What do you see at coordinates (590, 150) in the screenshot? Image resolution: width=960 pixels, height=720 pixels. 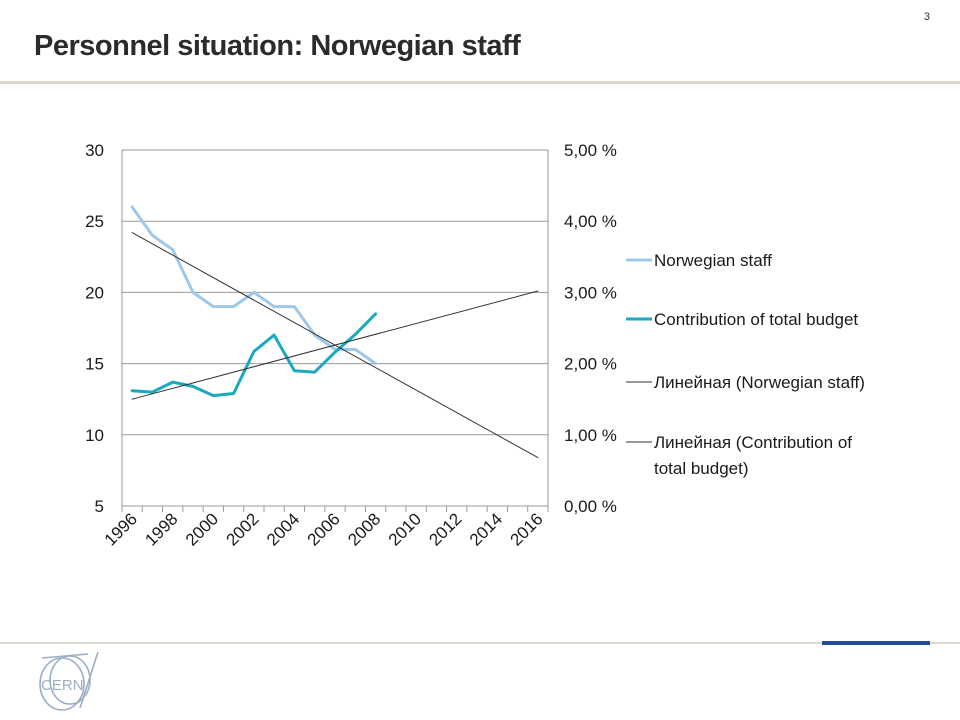 I see `right-tick-label: 5,00 %` at bounding box center [590, 150].